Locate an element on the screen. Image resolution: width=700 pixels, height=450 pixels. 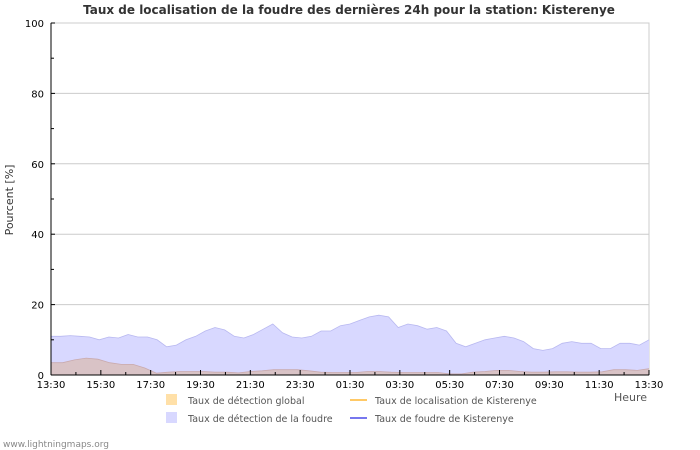
x-tick-label: 01:30 is located at coordinates (350, 385).